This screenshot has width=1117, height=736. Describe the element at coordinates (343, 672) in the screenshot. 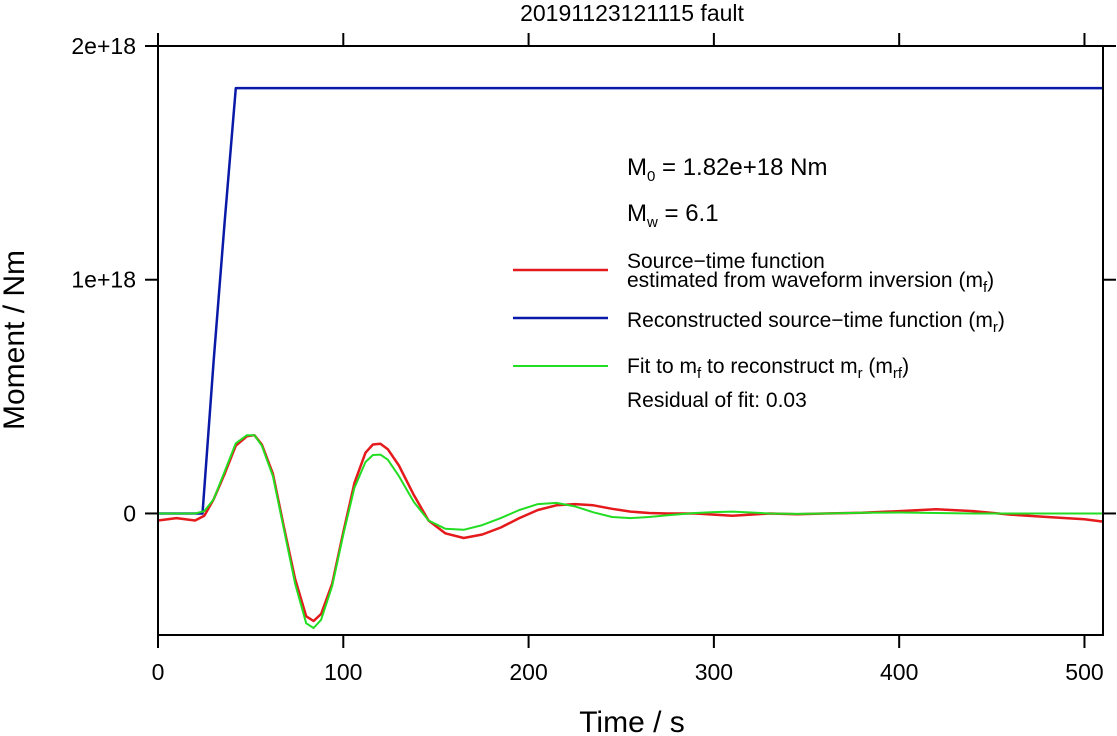

I see `x-tick-label: 100` at that location.